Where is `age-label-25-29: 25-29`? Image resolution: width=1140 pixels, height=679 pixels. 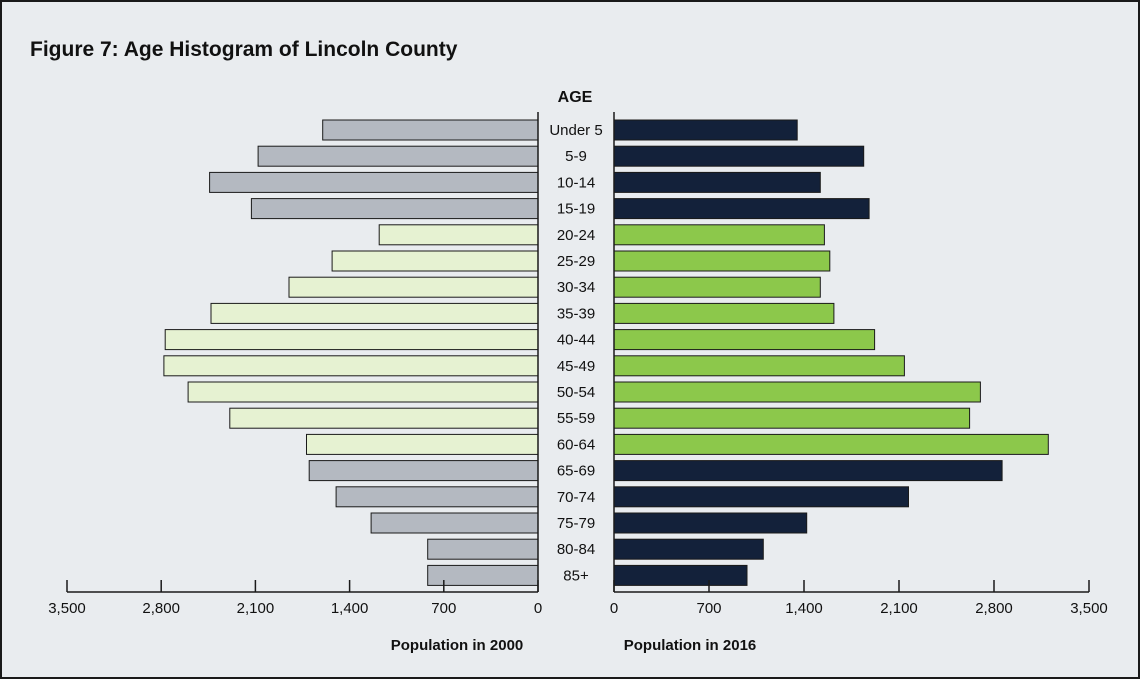
age-label-25-29: 25-29 is located at coordinates (576, 261).